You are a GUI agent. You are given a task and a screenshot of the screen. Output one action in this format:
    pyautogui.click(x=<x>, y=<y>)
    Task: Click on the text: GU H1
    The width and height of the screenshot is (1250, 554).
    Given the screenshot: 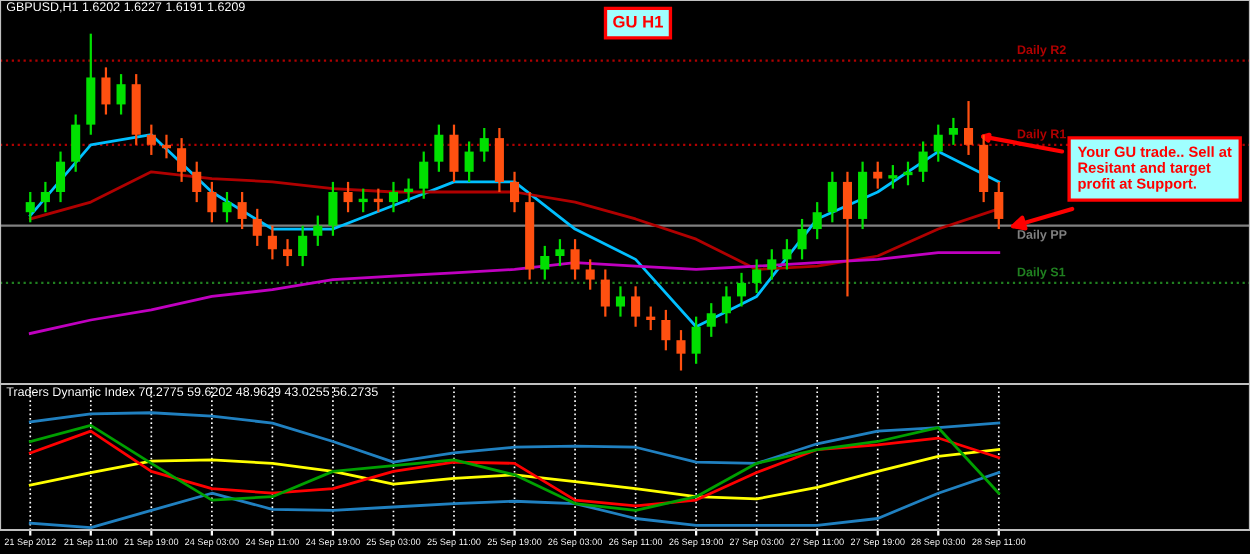 What is the action you would take?
    pyautogui.click(x=638, y=21)
    